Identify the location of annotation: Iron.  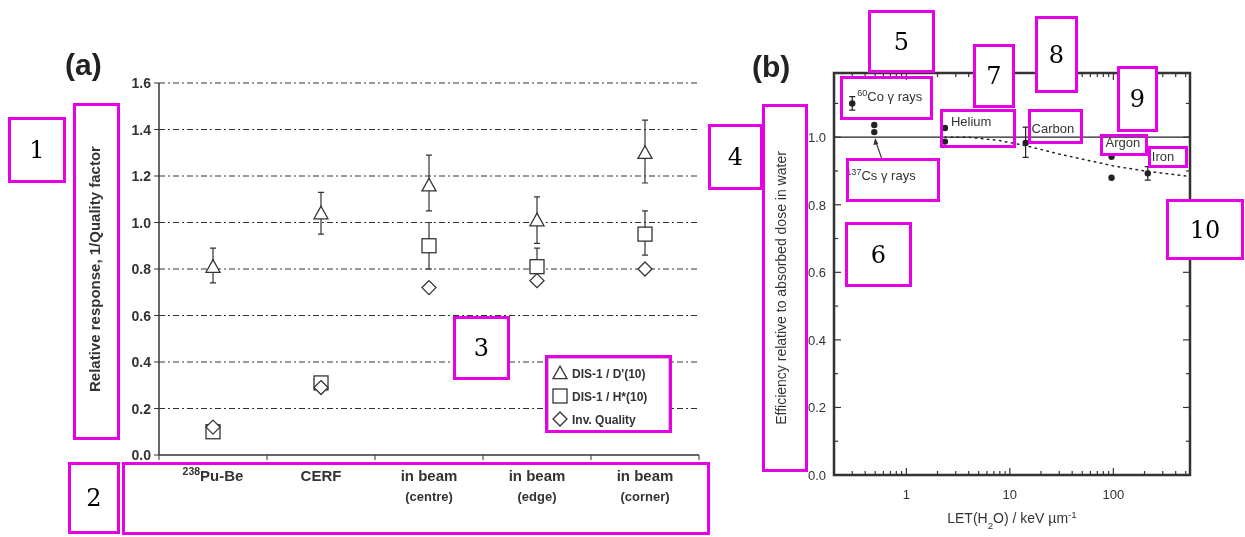
(1163, 157).